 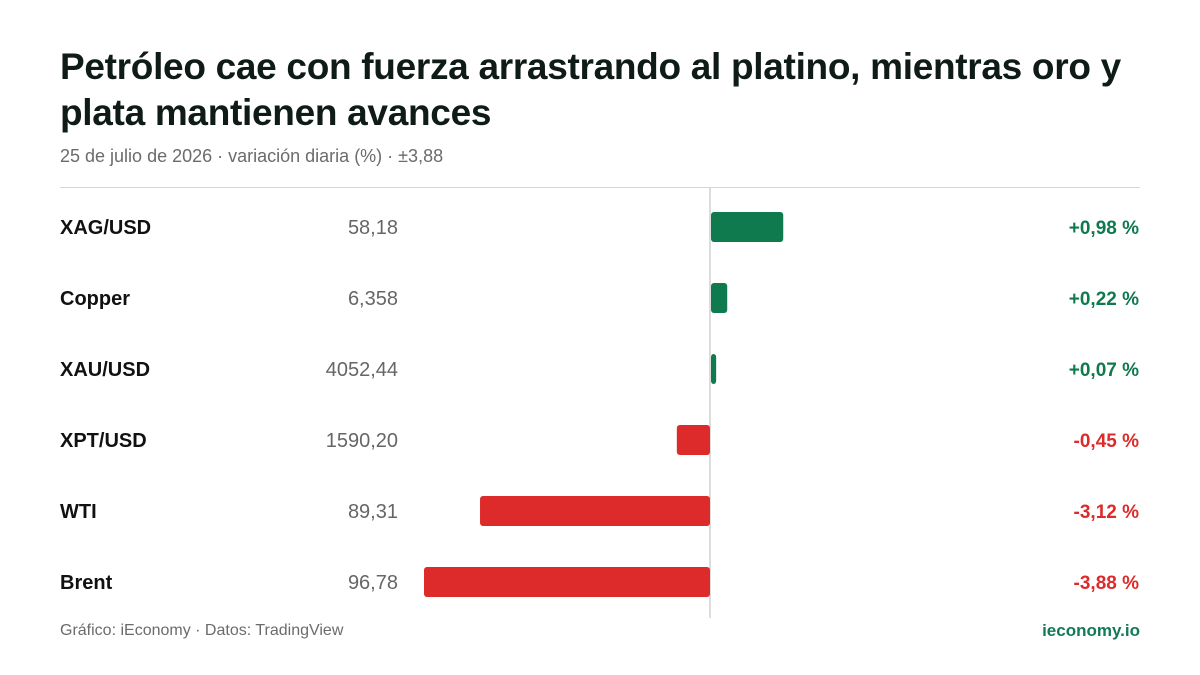 What do you see at coordinates (202, 630) in the screenshot?
I see `source-credit: Gráfico: iEconomy · Datos: TradingView` at bounding box center [202, 630].